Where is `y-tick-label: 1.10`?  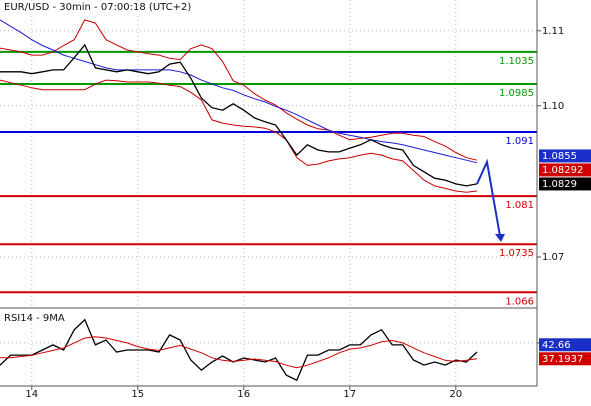
y-tick-label: 1.10 is located at coordinates (553, 106).